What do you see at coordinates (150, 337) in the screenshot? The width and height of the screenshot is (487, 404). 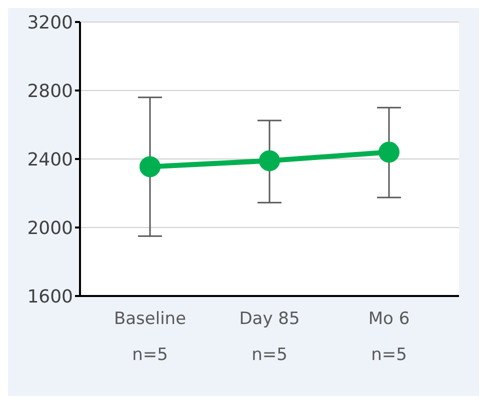 I see `x-tick-label: Baseline n=5` at bounding box center [150, 337].